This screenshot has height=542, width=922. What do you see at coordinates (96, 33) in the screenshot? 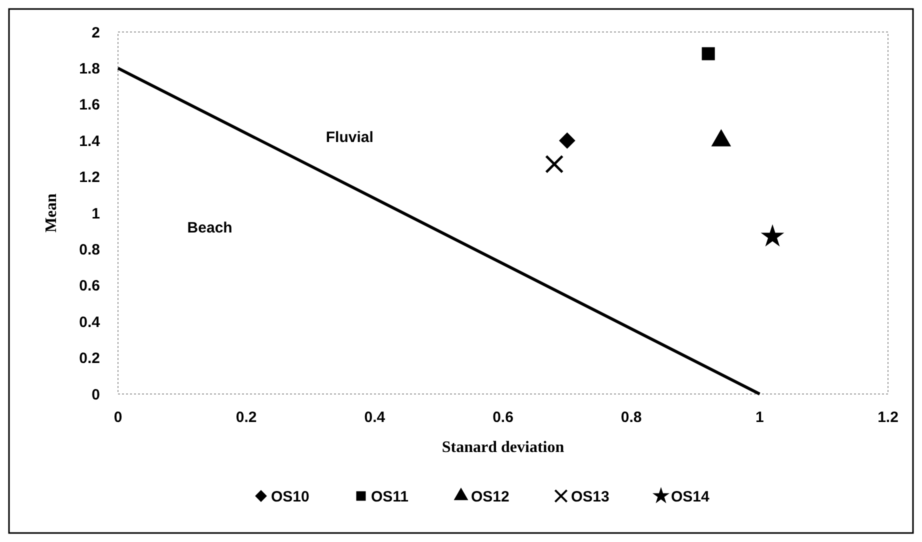
I see `y-tick-label: 2` at bounding box center [96, 33].